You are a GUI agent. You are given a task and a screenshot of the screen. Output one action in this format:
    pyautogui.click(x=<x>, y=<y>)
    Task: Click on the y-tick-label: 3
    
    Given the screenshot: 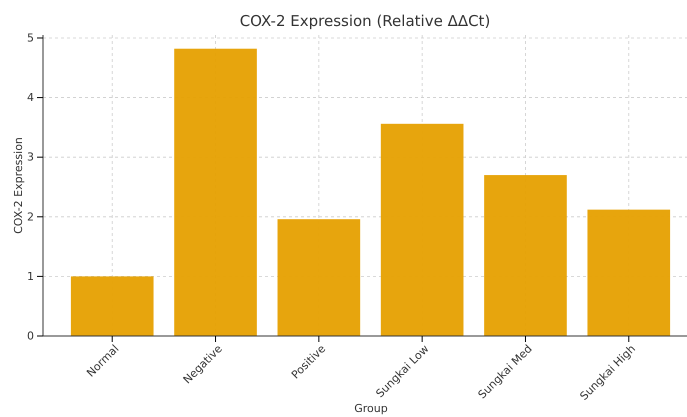 What is the action you would take?
    pyautogui.click(x=30, y=157)
    